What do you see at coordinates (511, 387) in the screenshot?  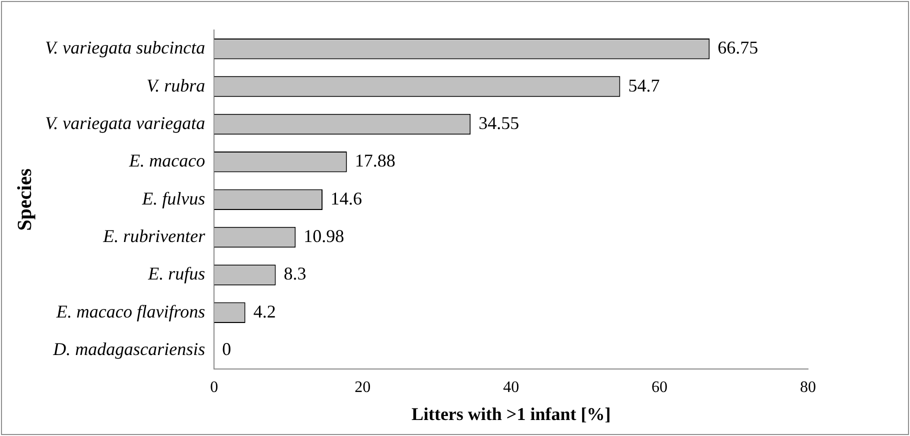 I see `x-tick-label: 40` at bounding box center [511, 387].